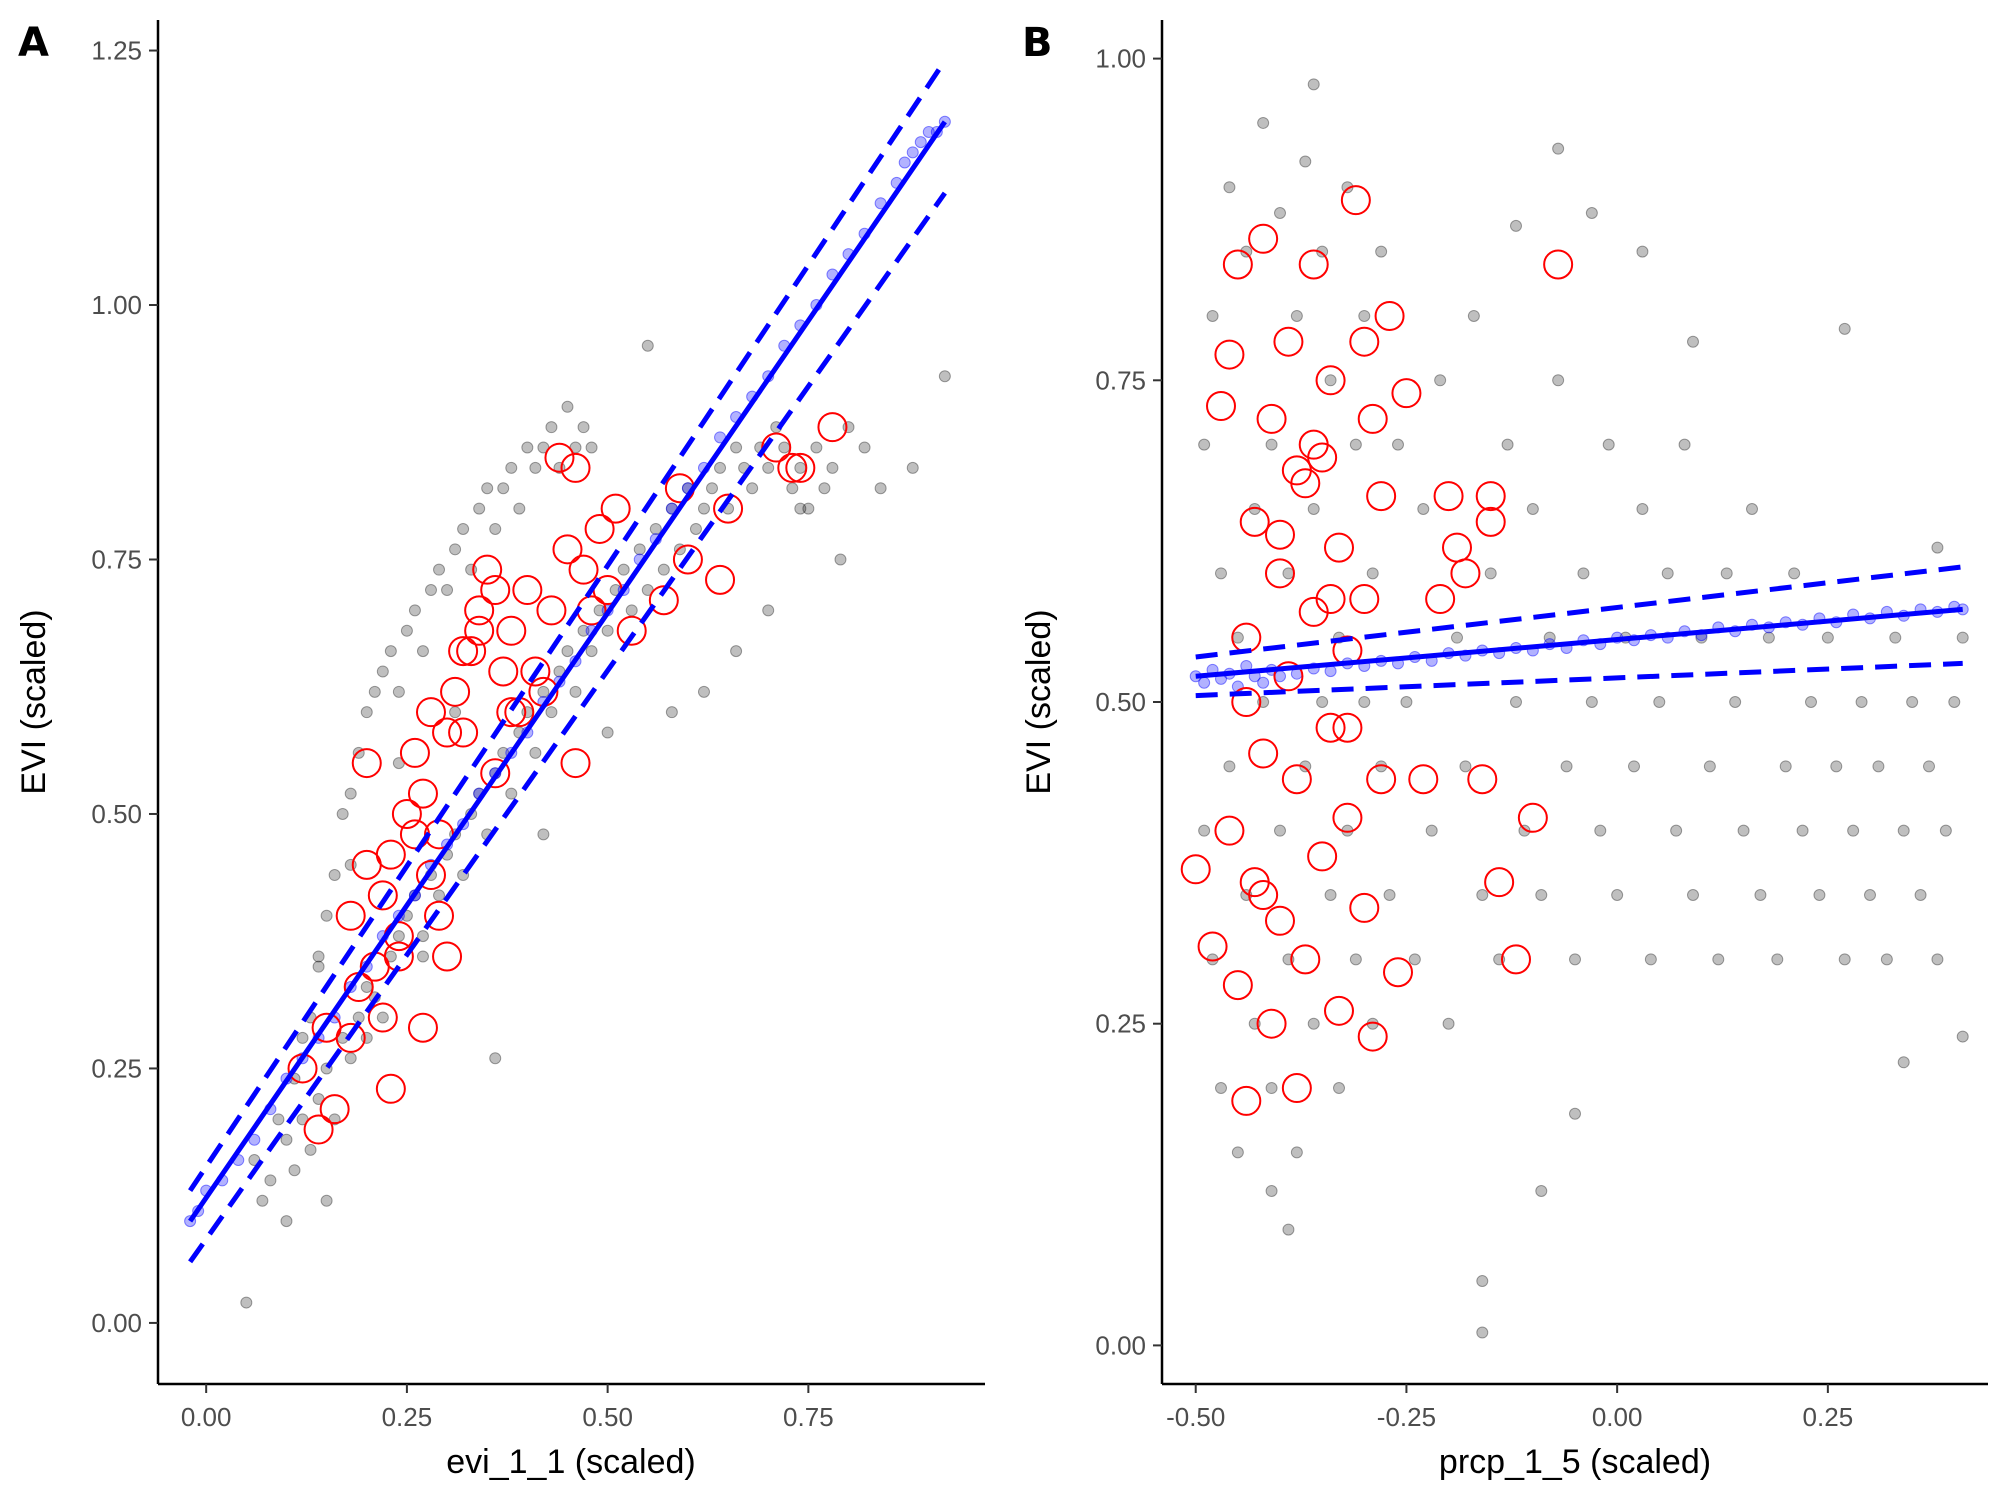 This screenshot has height=1500, width=2000. Describe the element at coordinates (116, 51) in the screenshot. I see `panel-a-y-tick-label: 1.25` at that location.